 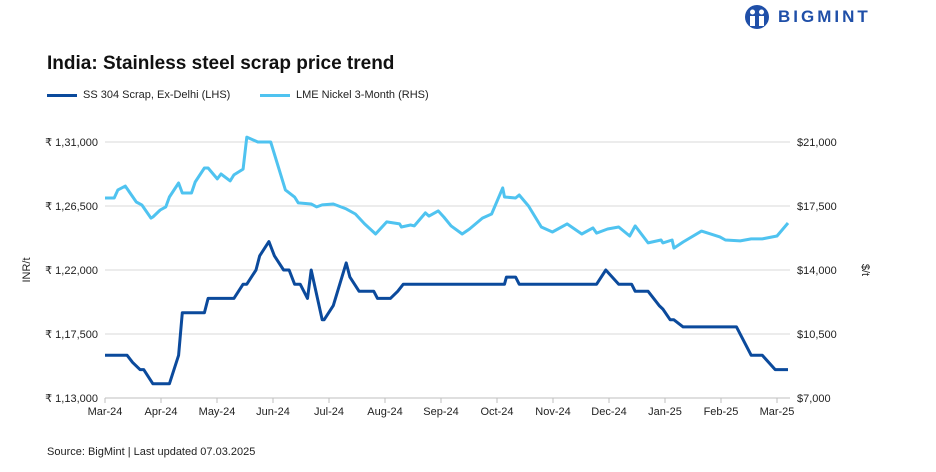 What do you see at coordinates (865, 270) in the screenshot?
I see `y2-axis-label: $/t` at bounding box center [865, 270].